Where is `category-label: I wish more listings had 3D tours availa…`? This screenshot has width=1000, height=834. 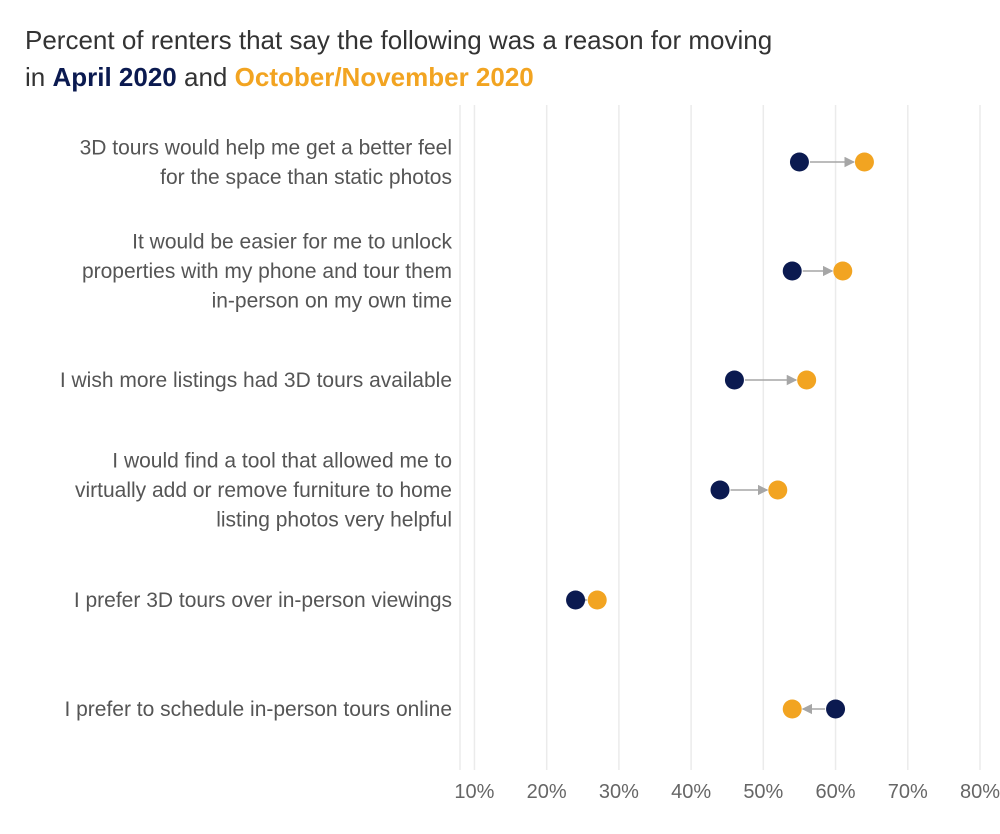 category-label: I wish more listings had 3D tours availa… is located at coordinates (256, 380).